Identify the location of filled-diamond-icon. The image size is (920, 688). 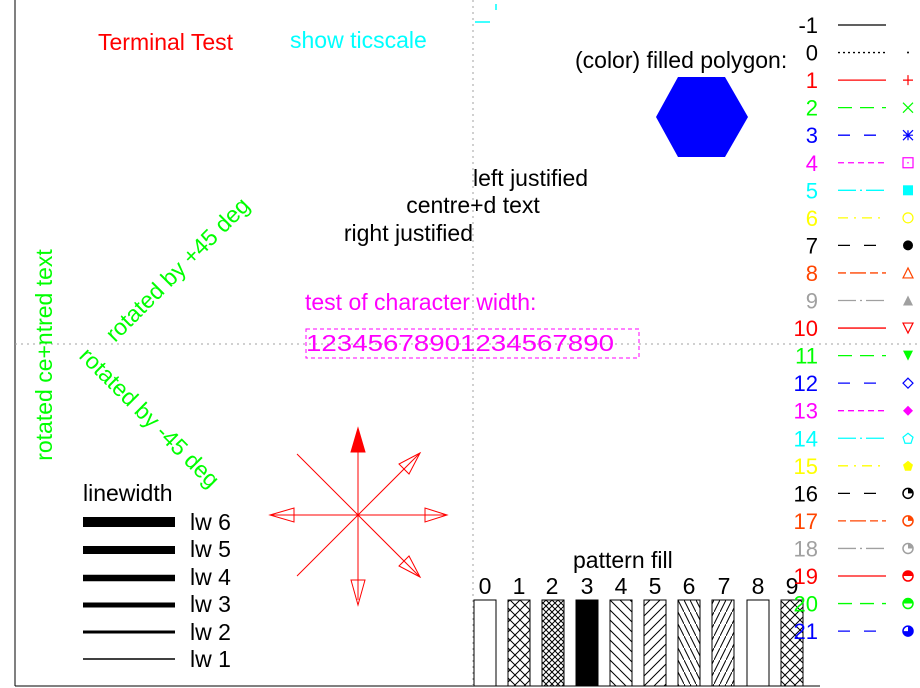
(908, 410).